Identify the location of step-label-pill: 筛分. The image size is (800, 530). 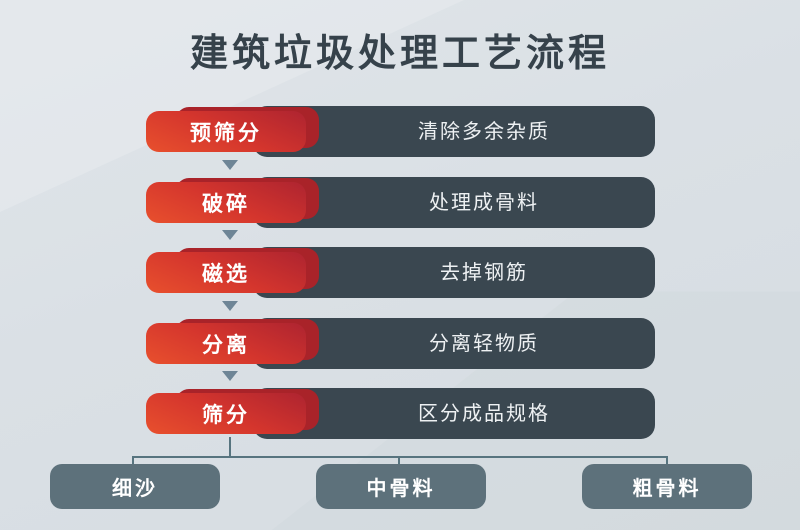
(232, 411).